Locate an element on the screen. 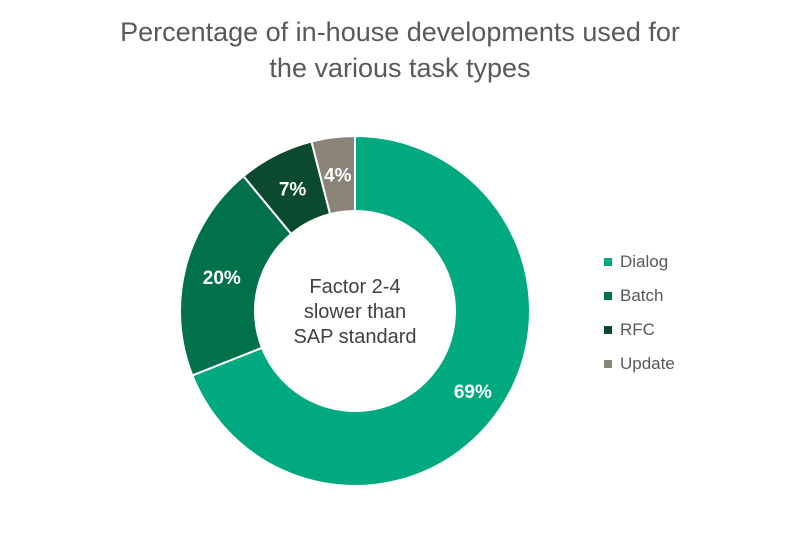  legend-label-rfc: RFC is located at coordinates (637, 329).